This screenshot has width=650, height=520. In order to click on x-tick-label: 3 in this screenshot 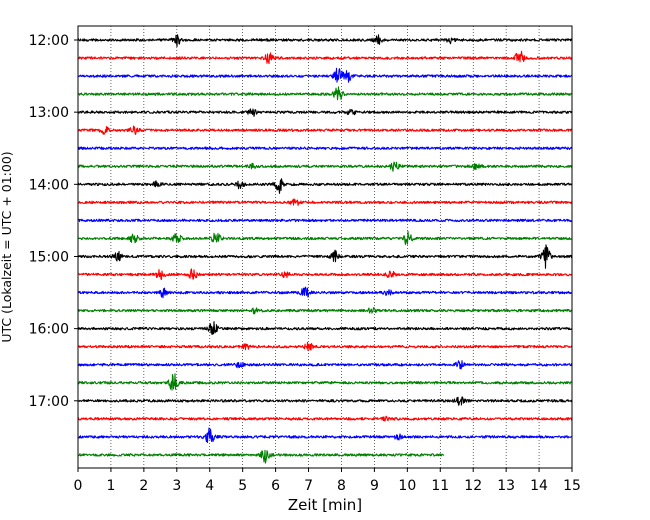, I will do `click(176, 486)`.